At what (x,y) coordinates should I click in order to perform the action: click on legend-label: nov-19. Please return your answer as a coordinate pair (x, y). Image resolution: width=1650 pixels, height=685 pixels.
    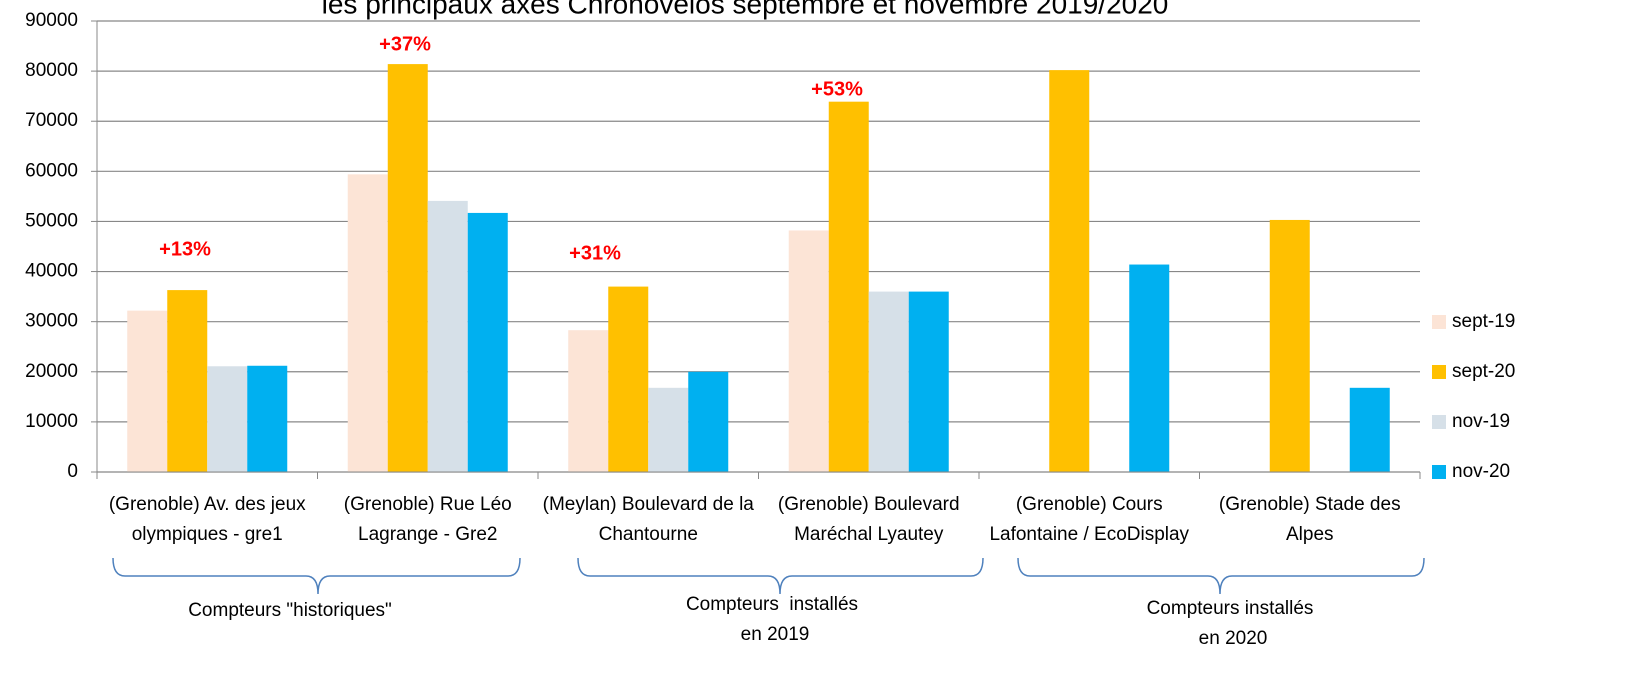
    Looking at the image, I should click on (1481, 421).